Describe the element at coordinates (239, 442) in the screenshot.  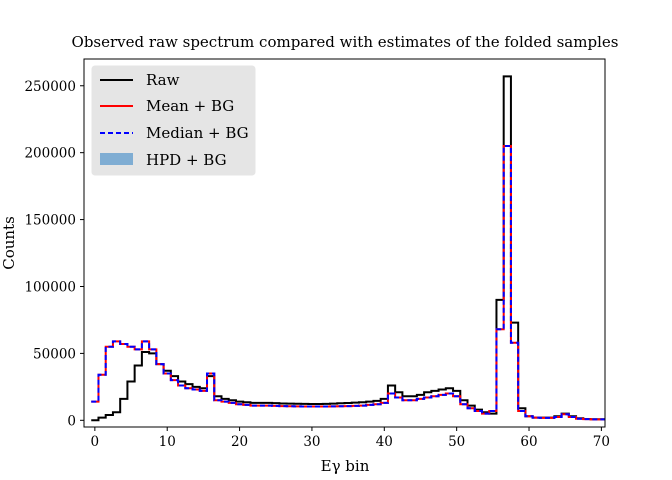
I see `x-tick-label: 20` at that location.